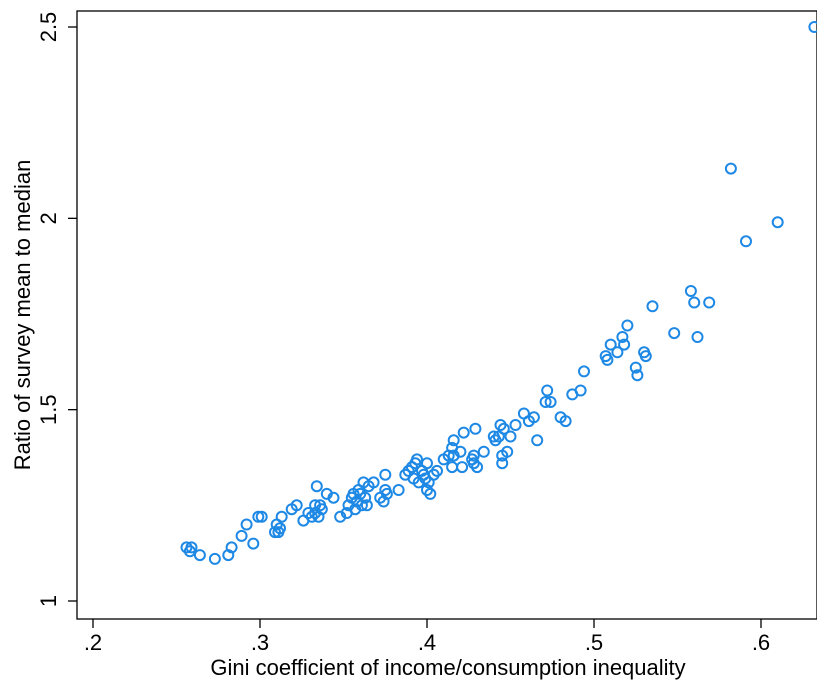  I want to click on x-tick-label: .6, so click(761, 642).